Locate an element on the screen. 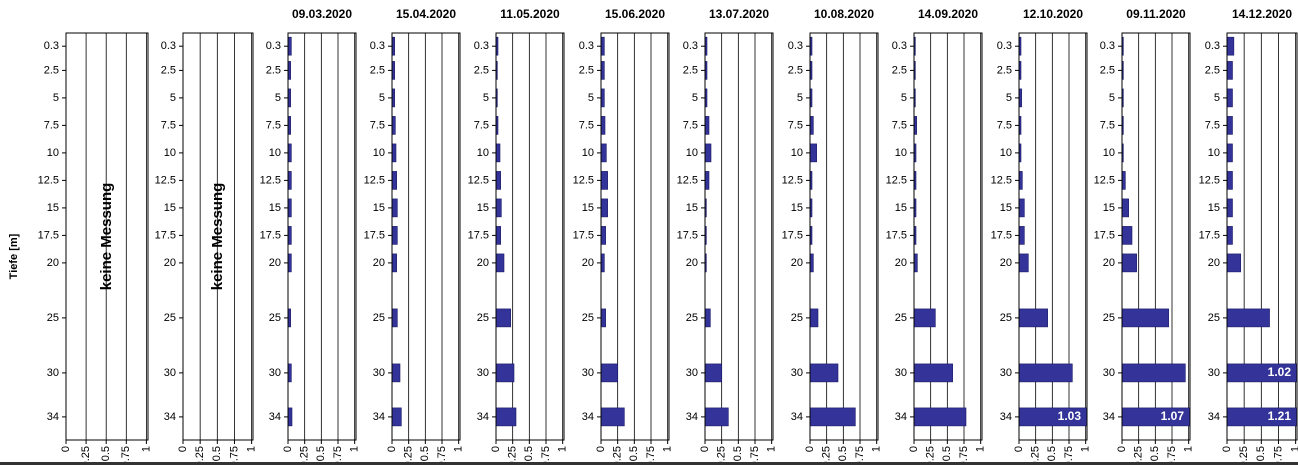 The width and height of the screenshot is (1298, 465). y-tick-label: 25 is located at coordinates (901, 318).